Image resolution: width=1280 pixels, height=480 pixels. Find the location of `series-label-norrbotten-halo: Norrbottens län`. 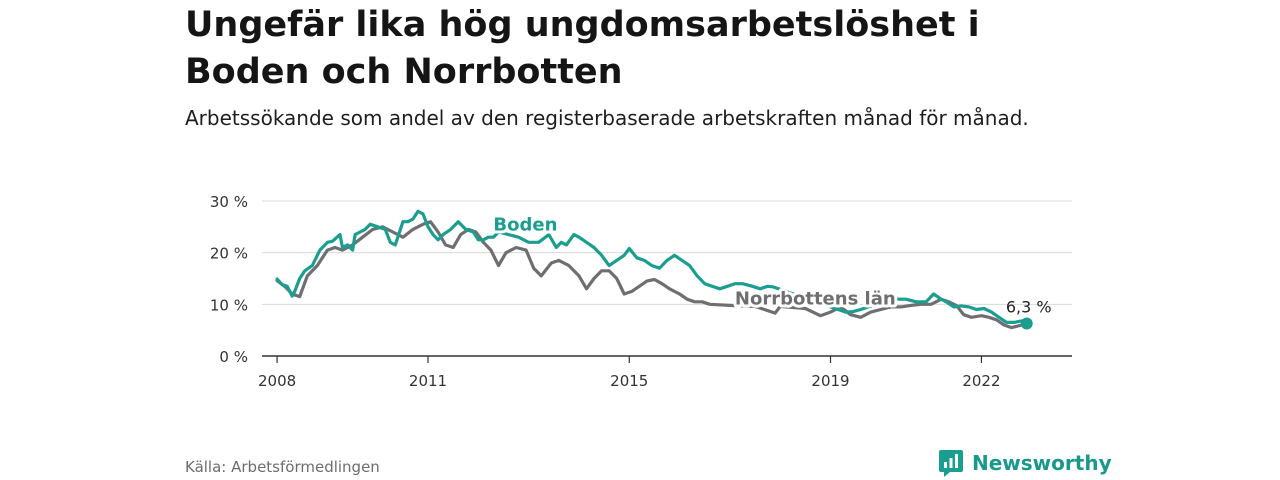

series-label-norrbotten-halo: Norrbottens län is located at coordinates (815, 298).